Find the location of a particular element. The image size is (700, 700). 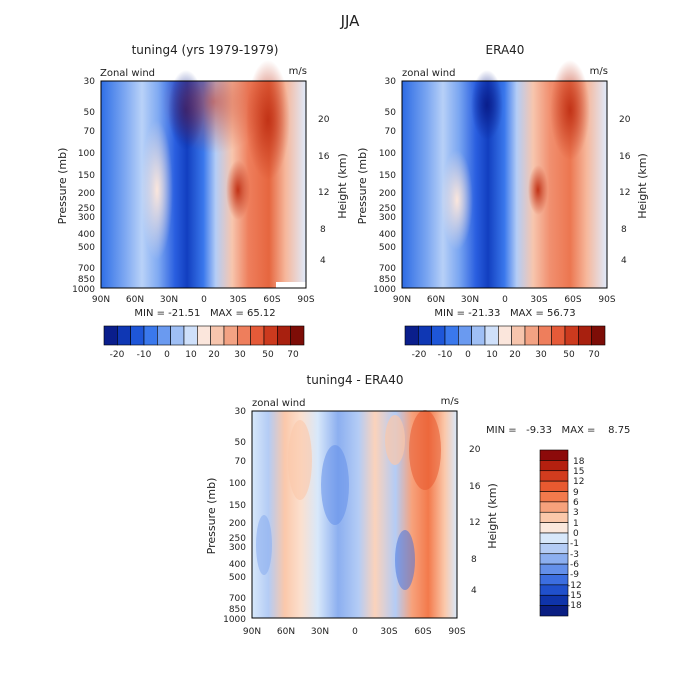

y-right-tick-label: 8 is located at coordinates (474, 560).